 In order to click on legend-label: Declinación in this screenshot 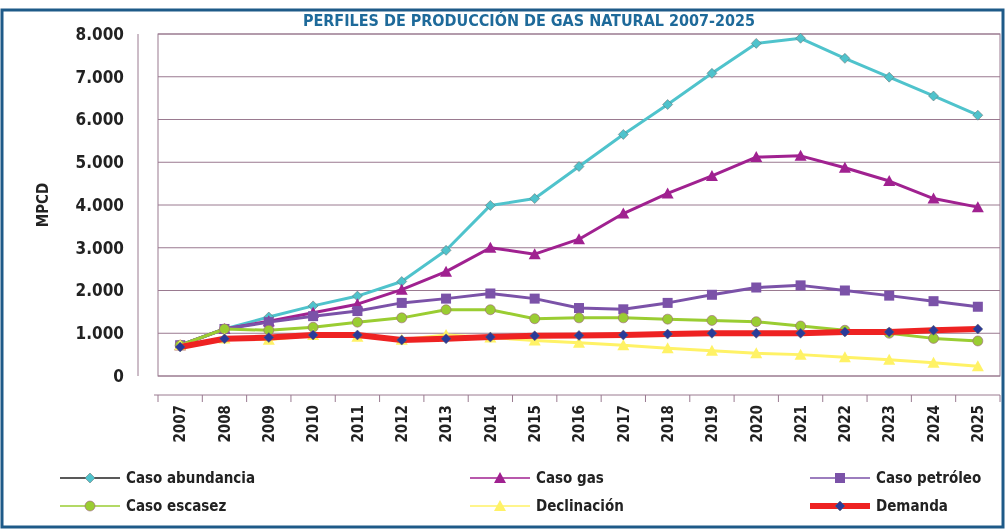, I will do `click(580, 506)`.